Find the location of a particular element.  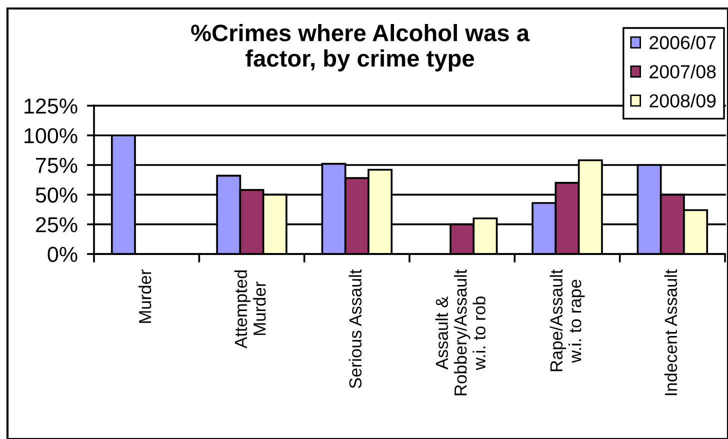

legend-label: 2008/09 is located at coordinates (683, 101).